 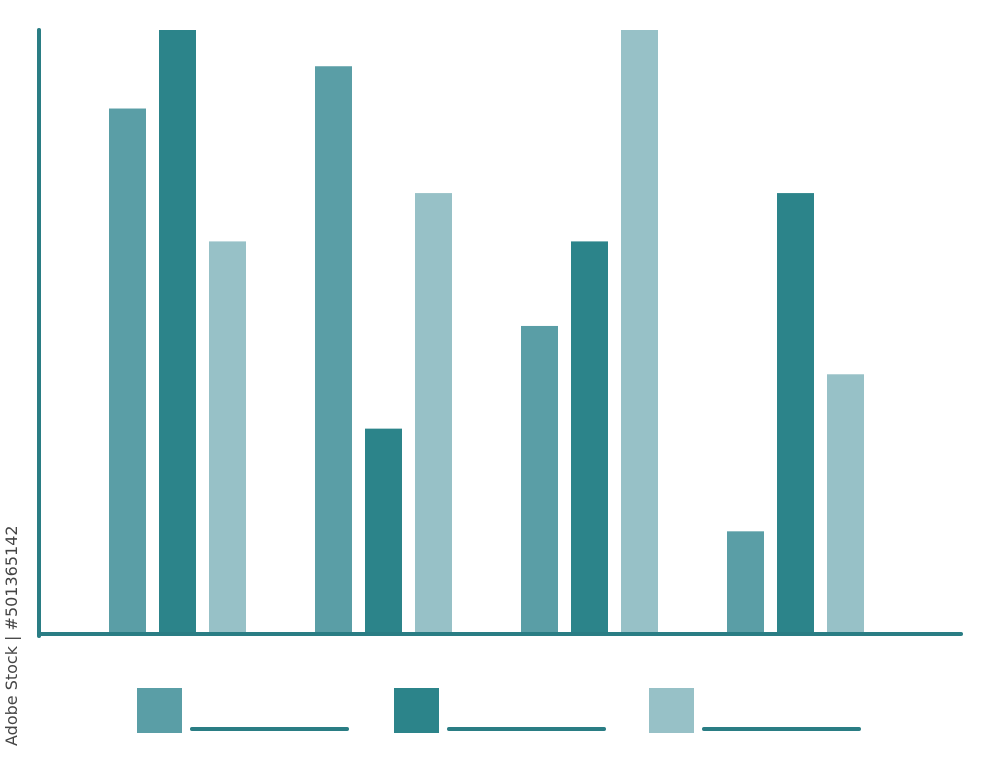 I want to click on bar-group3-series3, so click(x=639, y=332).